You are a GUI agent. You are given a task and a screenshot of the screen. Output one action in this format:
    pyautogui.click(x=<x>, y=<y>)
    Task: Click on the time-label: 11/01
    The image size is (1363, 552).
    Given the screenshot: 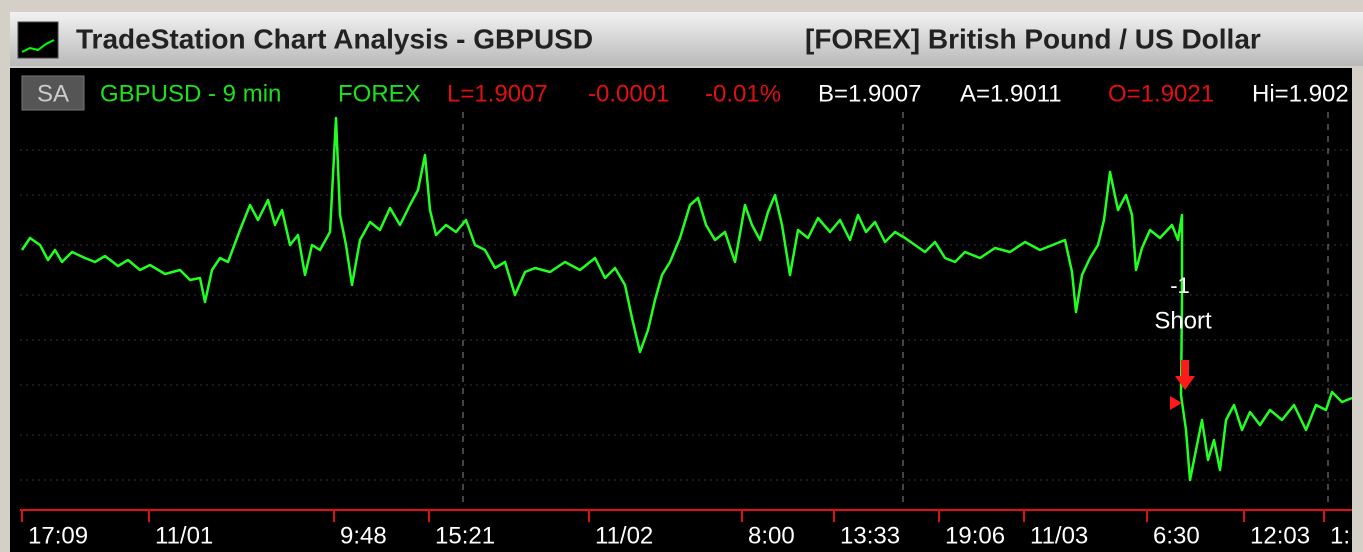 What is the action you would take?
    pyautogui.click(x=184, y=535)
    